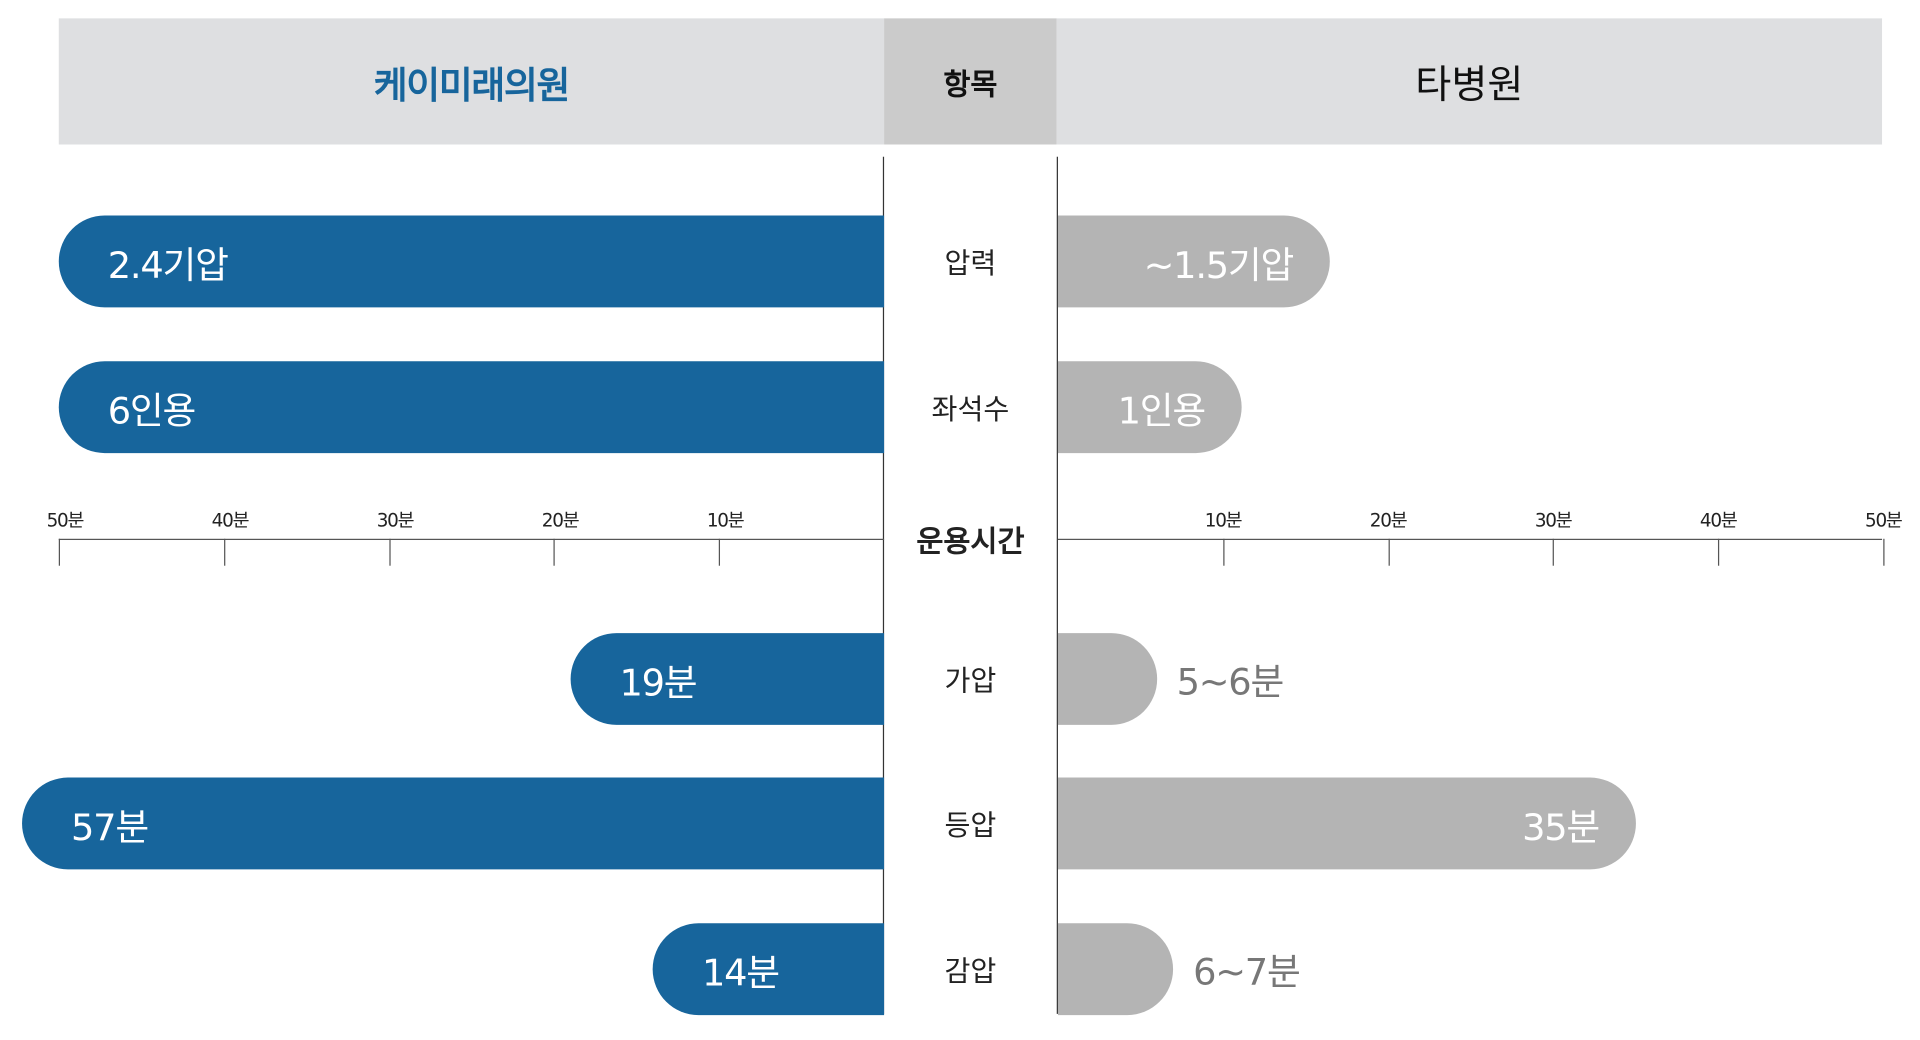 The height and width of the screenshot is (1040, 1920). Describe the element at coordinates (1230, 683) in the screenshot. I see `bar-right-label: 5~6분` at that location.